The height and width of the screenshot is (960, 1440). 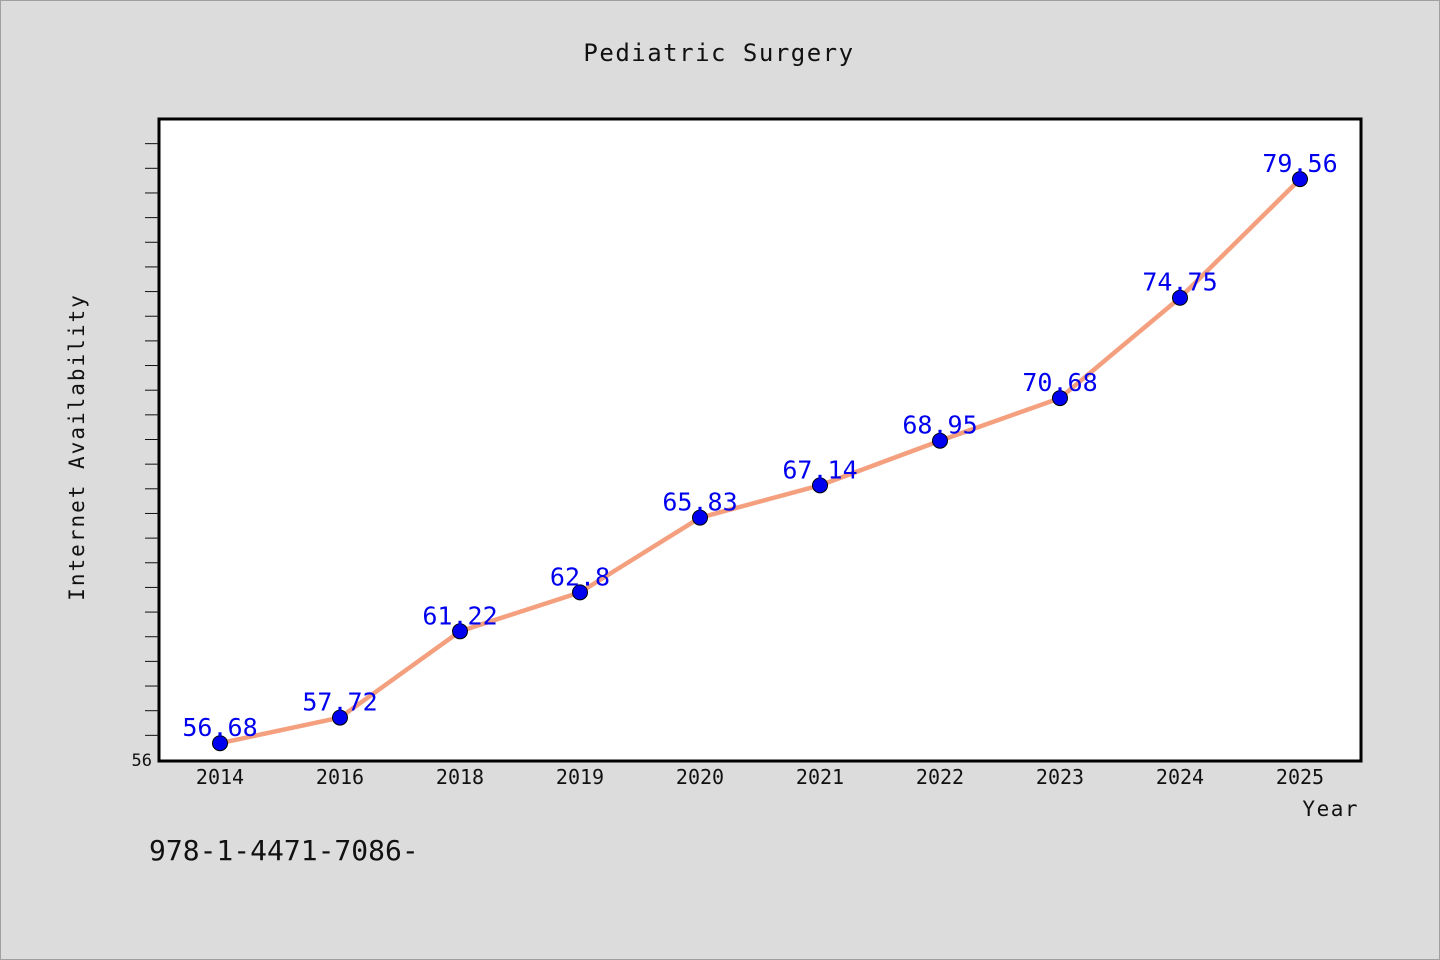 What do you see at coordinates (819, 469) in the screenshot?
I see `data-label: 67.14` at bounding box center [819, 469].